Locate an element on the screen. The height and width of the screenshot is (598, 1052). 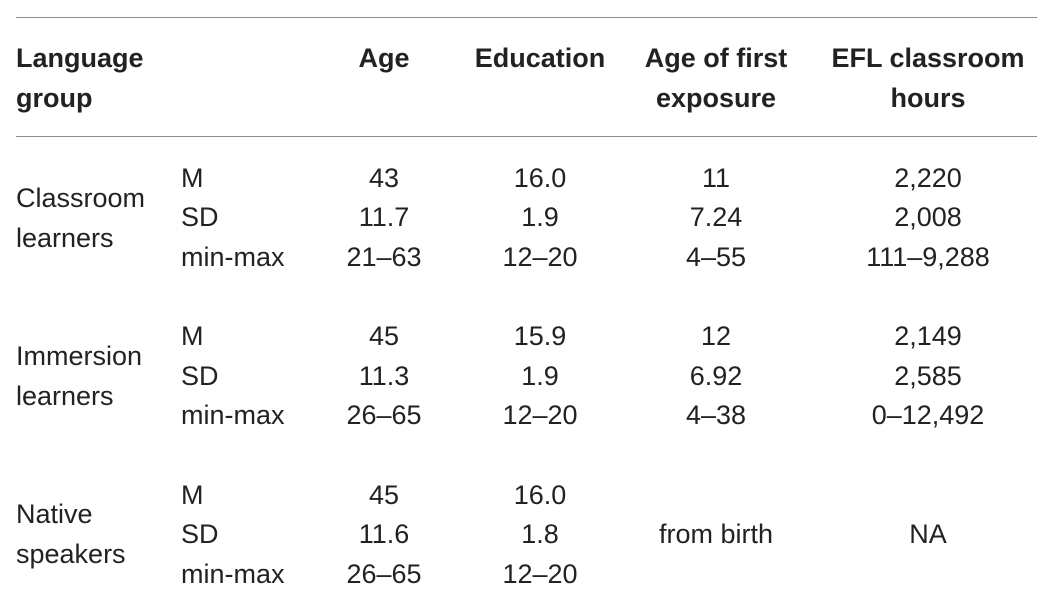
cell-efl-hours-sd: 2,008 is located at coordinates (928, 217).